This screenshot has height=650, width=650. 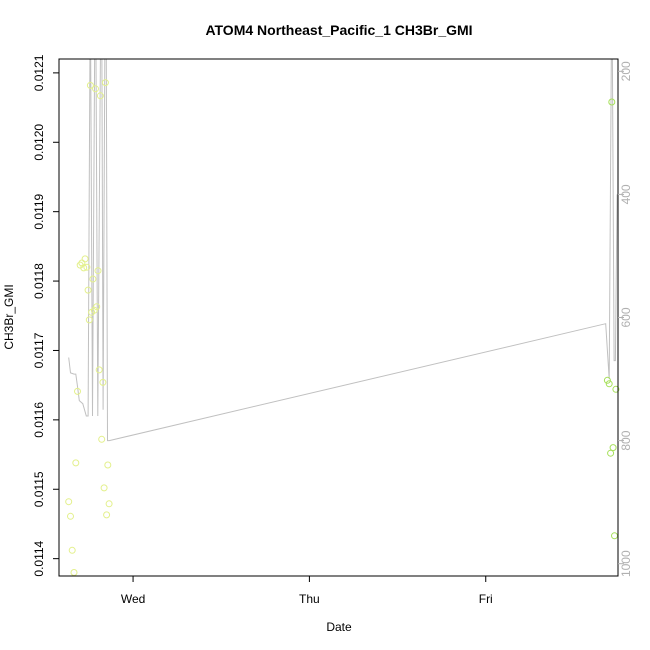 I want to click on y2-tick-label-3: 800, so click(x=626, y=440).